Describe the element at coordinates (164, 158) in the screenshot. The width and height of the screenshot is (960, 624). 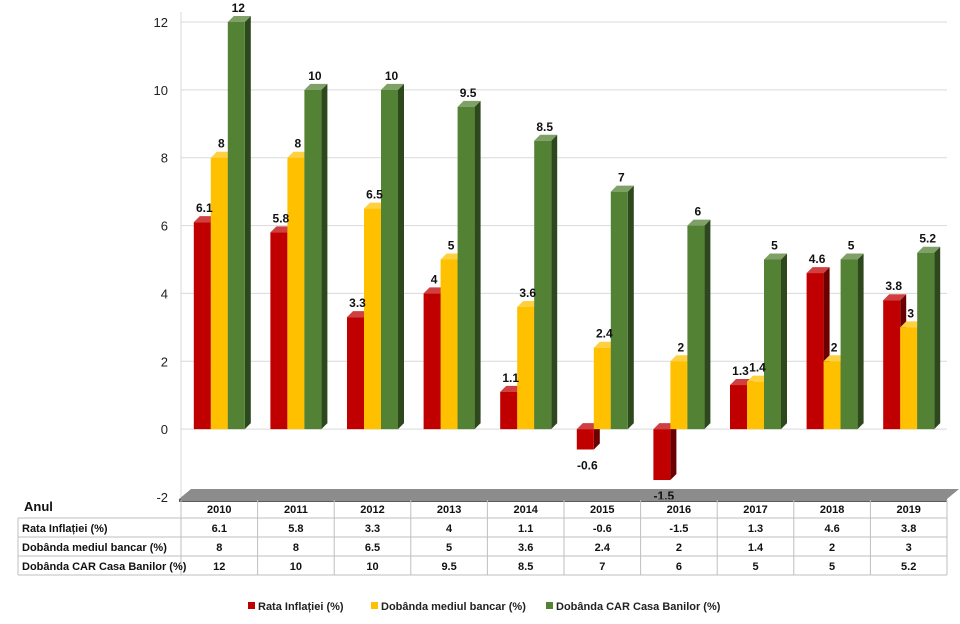
I see `y-tick-label: 8` at that location.